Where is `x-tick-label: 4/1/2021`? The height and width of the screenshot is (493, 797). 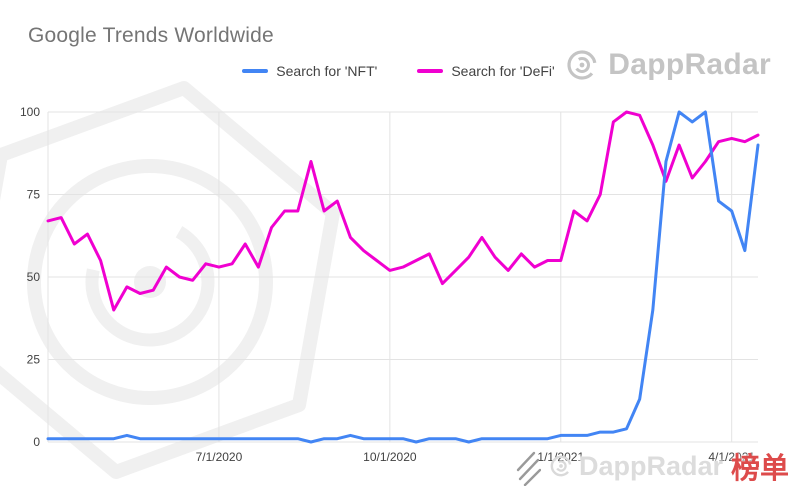
x-tick-label: 4/1/2021 is located at coordinates (731, 457).